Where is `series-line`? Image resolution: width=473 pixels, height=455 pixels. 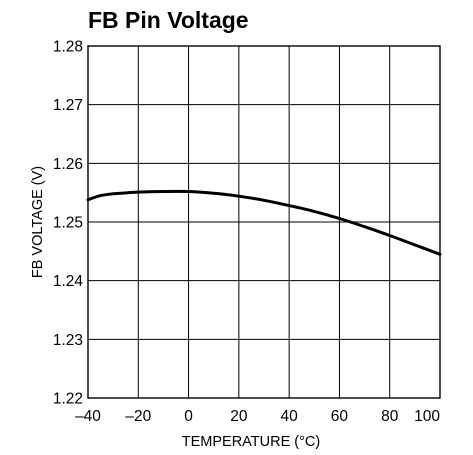 series-line is located at coordinates (264, 222).